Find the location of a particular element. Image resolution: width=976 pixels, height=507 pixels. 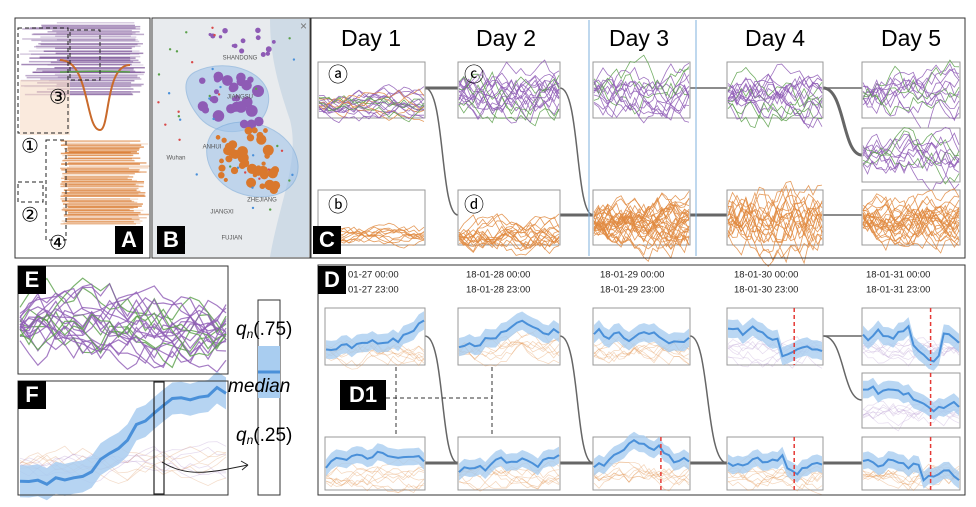

panel-f-frame is located at coordinates (123, 438).